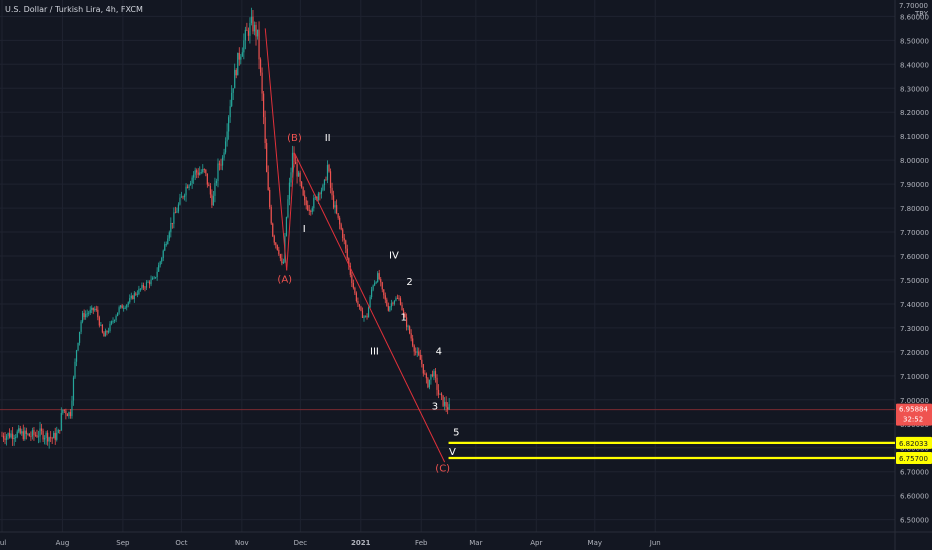 This screenshot has width=932, height=550. Describe the element at coordinates (304, 229) in the screenshot. I see `wave-label: I` at that location.